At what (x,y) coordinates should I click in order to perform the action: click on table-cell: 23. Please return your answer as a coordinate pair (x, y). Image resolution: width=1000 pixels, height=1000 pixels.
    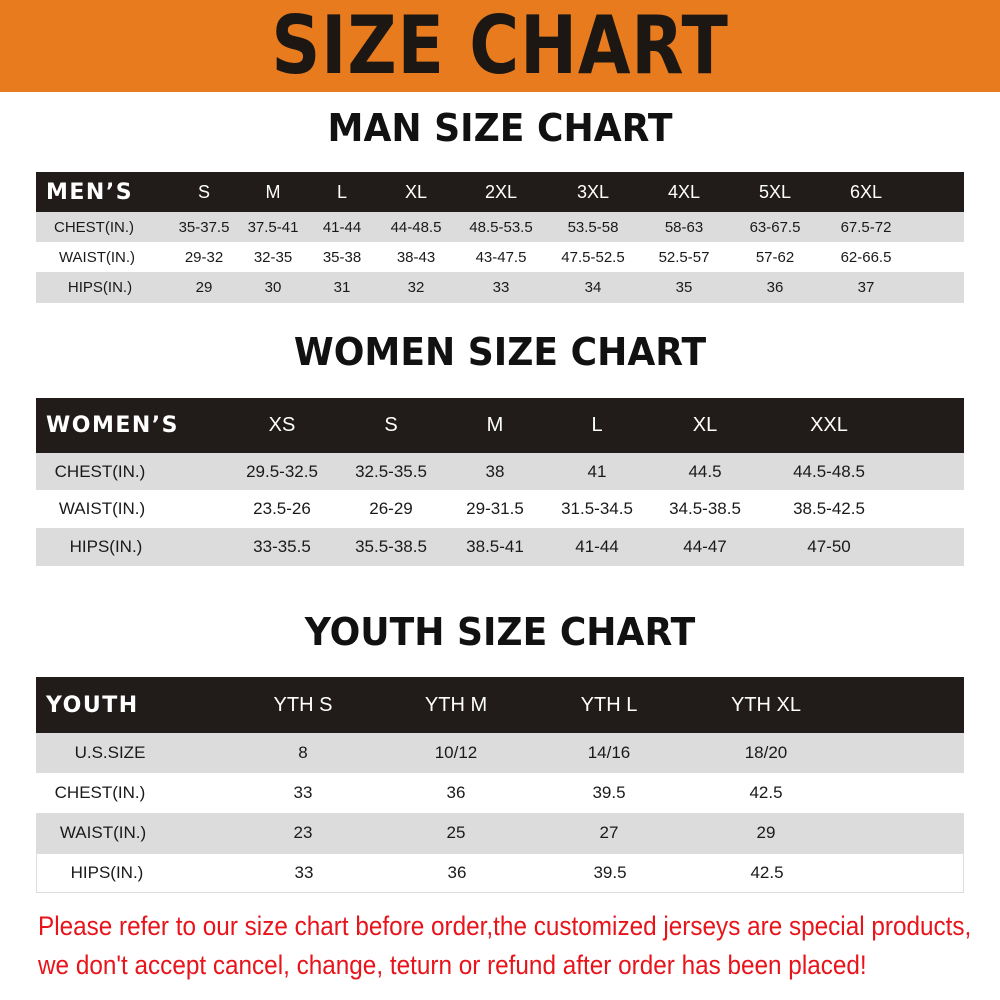
    Looking at the image, I should click on (303, 832).